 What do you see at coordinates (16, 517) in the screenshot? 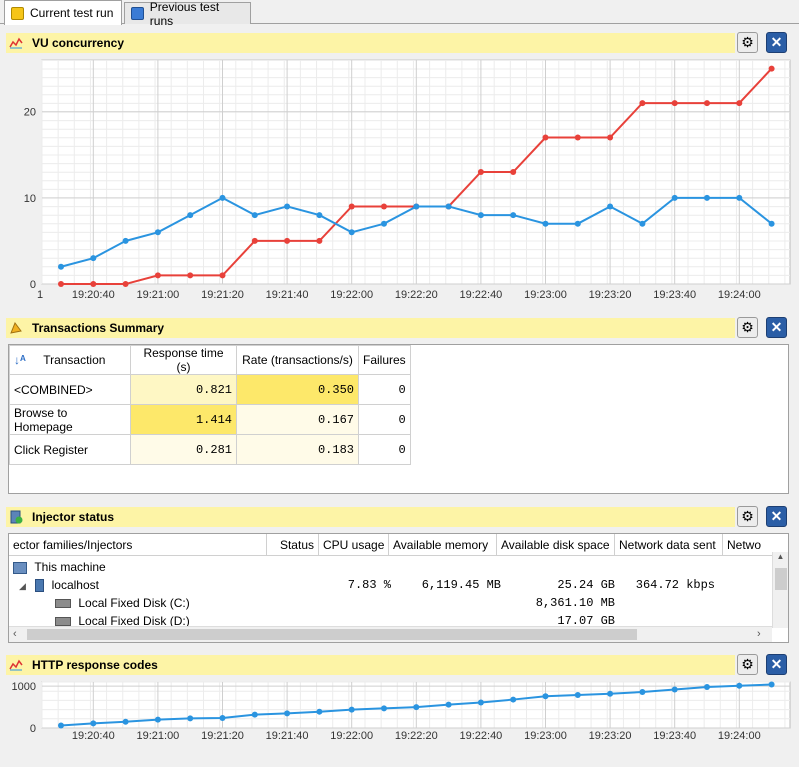
I see `injector-icon` at bounding box center [16, 517].